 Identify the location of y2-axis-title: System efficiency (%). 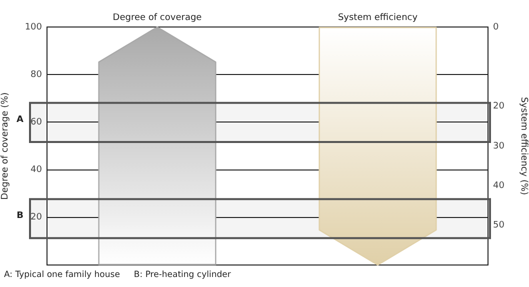
(523, 146).